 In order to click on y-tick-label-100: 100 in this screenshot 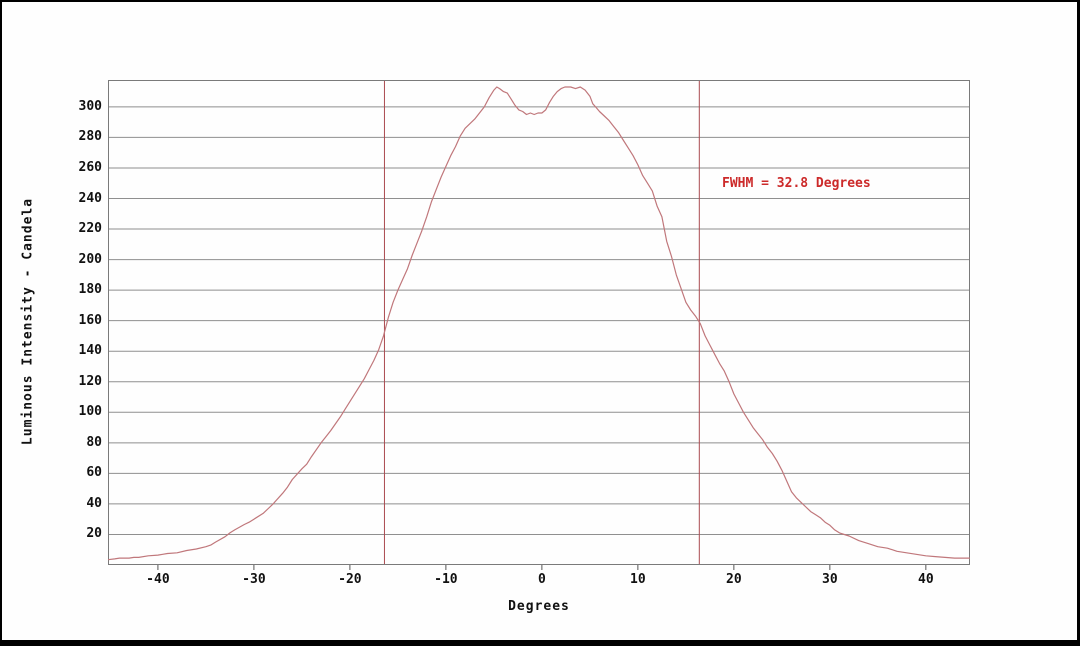, I will do `click(90, 412)`.